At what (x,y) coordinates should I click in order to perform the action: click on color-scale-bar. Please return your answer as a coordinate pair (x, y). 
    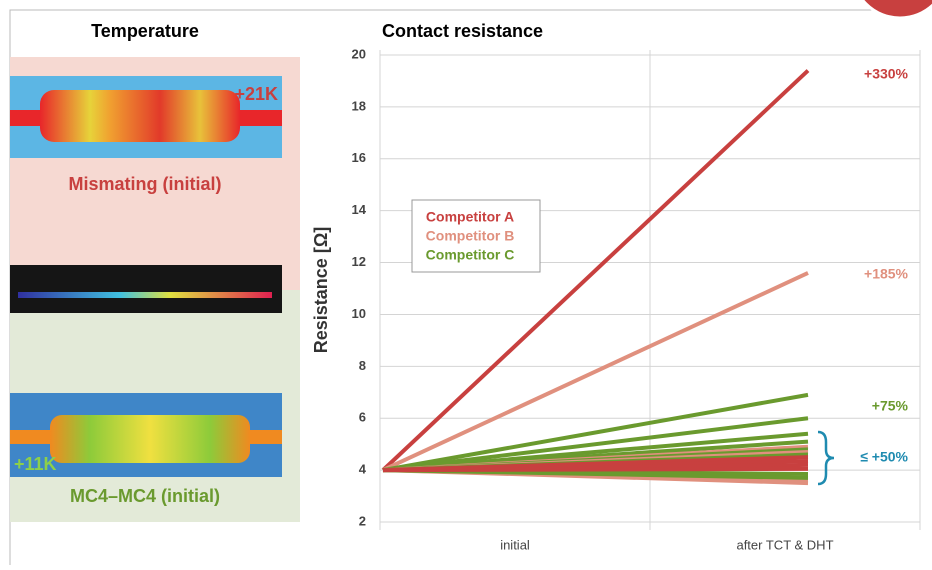
    Looking at the image, I should click on (145, 295).